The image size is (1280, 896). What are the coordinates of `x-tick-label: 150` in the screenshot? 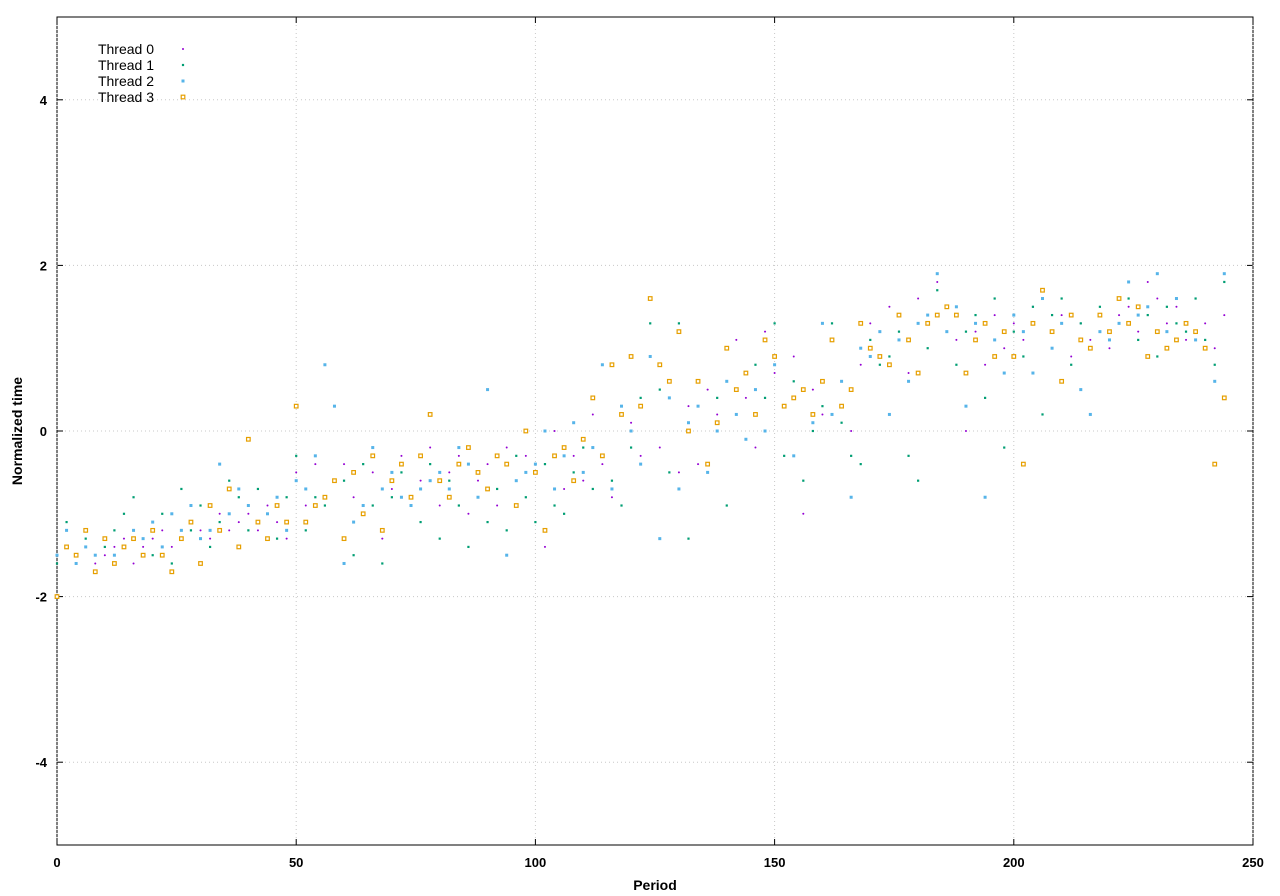 It's located at (775, 862).